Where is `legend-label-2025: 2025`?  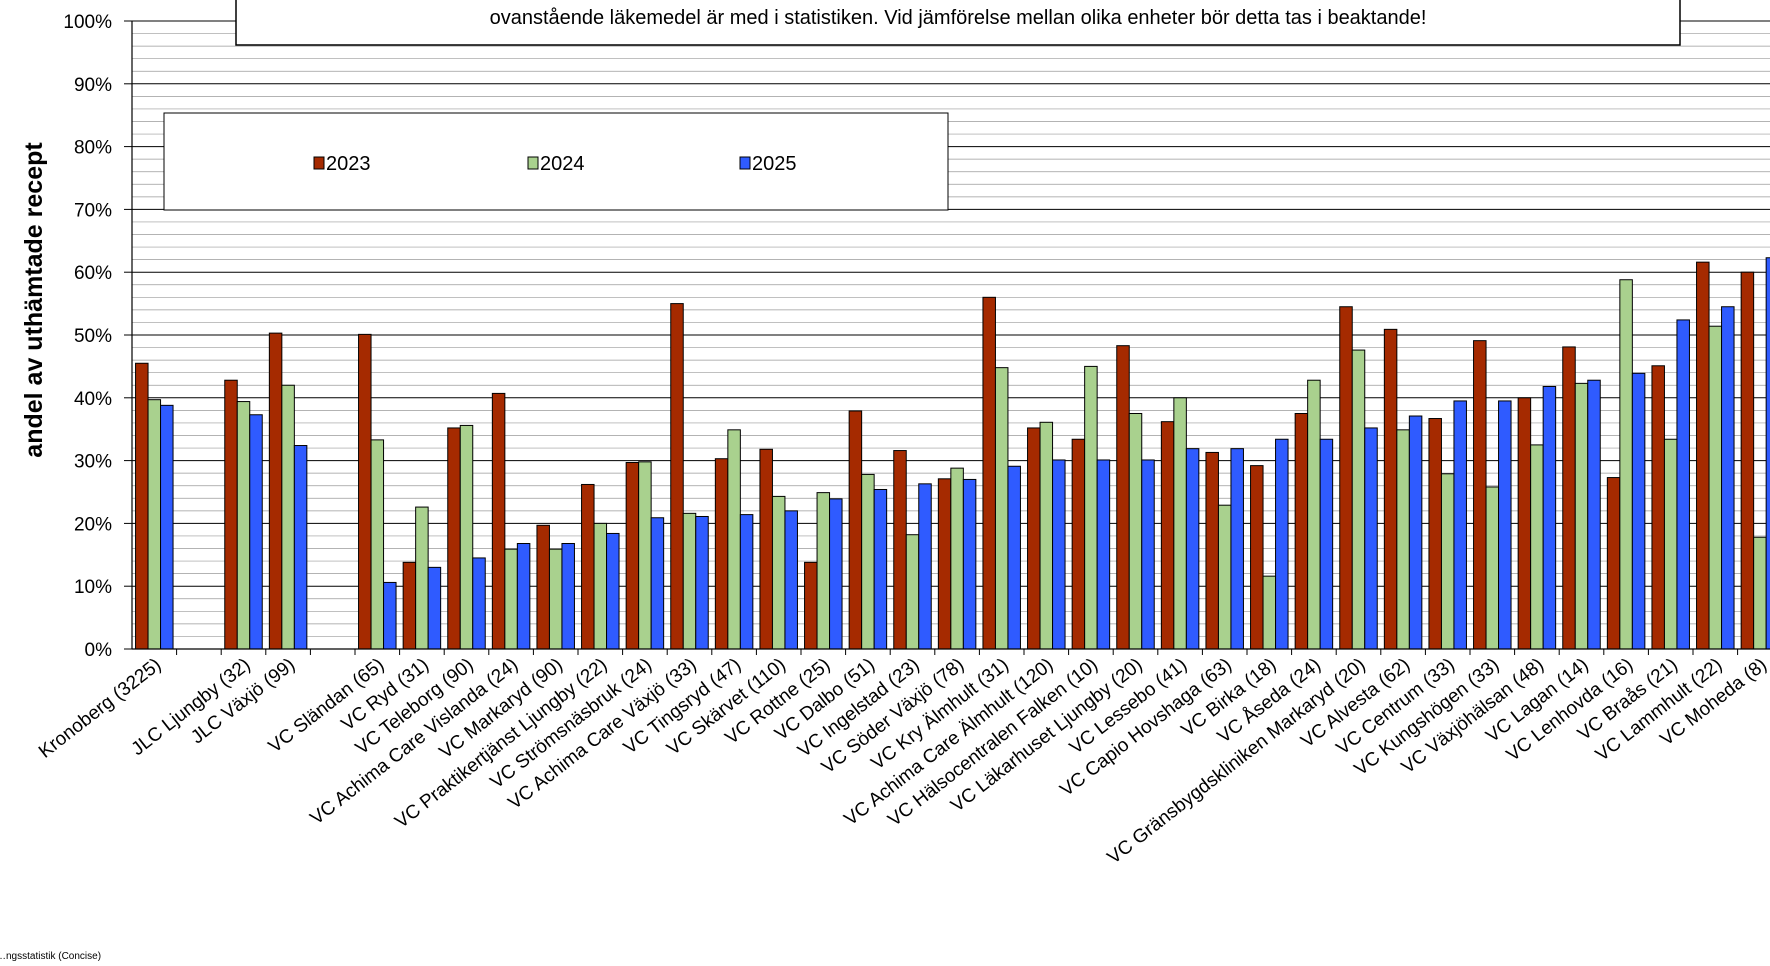 legend-label-2025: 2025 is located at coordinates (774, 164).